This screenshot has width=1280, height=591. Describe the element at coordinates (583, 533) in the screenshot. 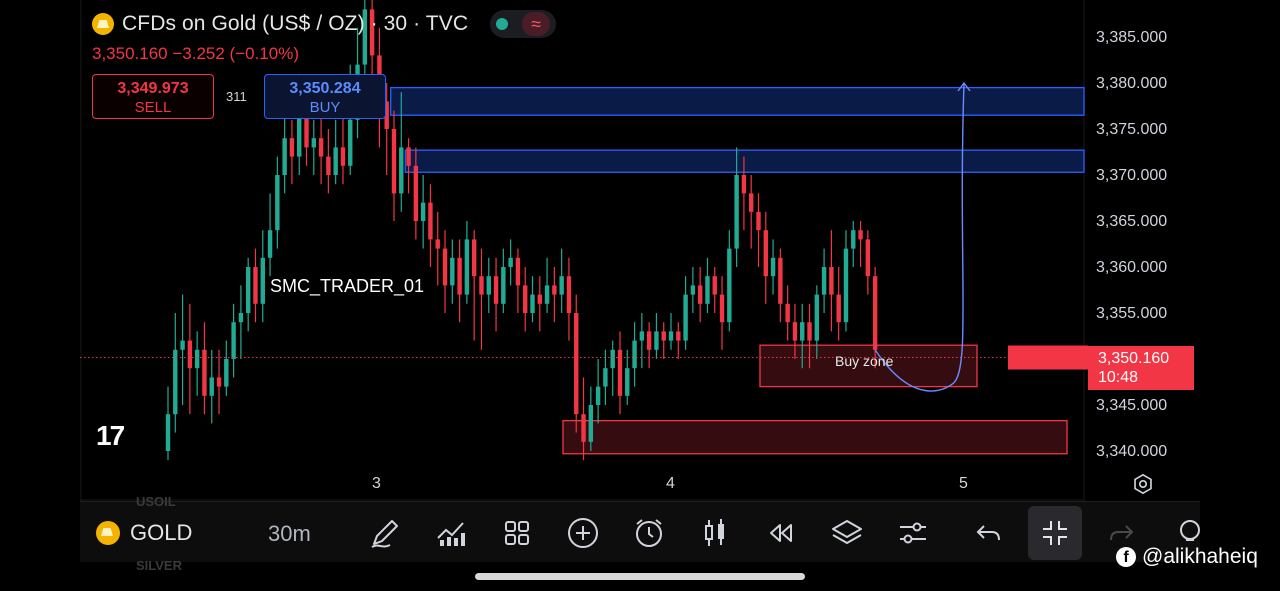

I see `add-icon` at that location.